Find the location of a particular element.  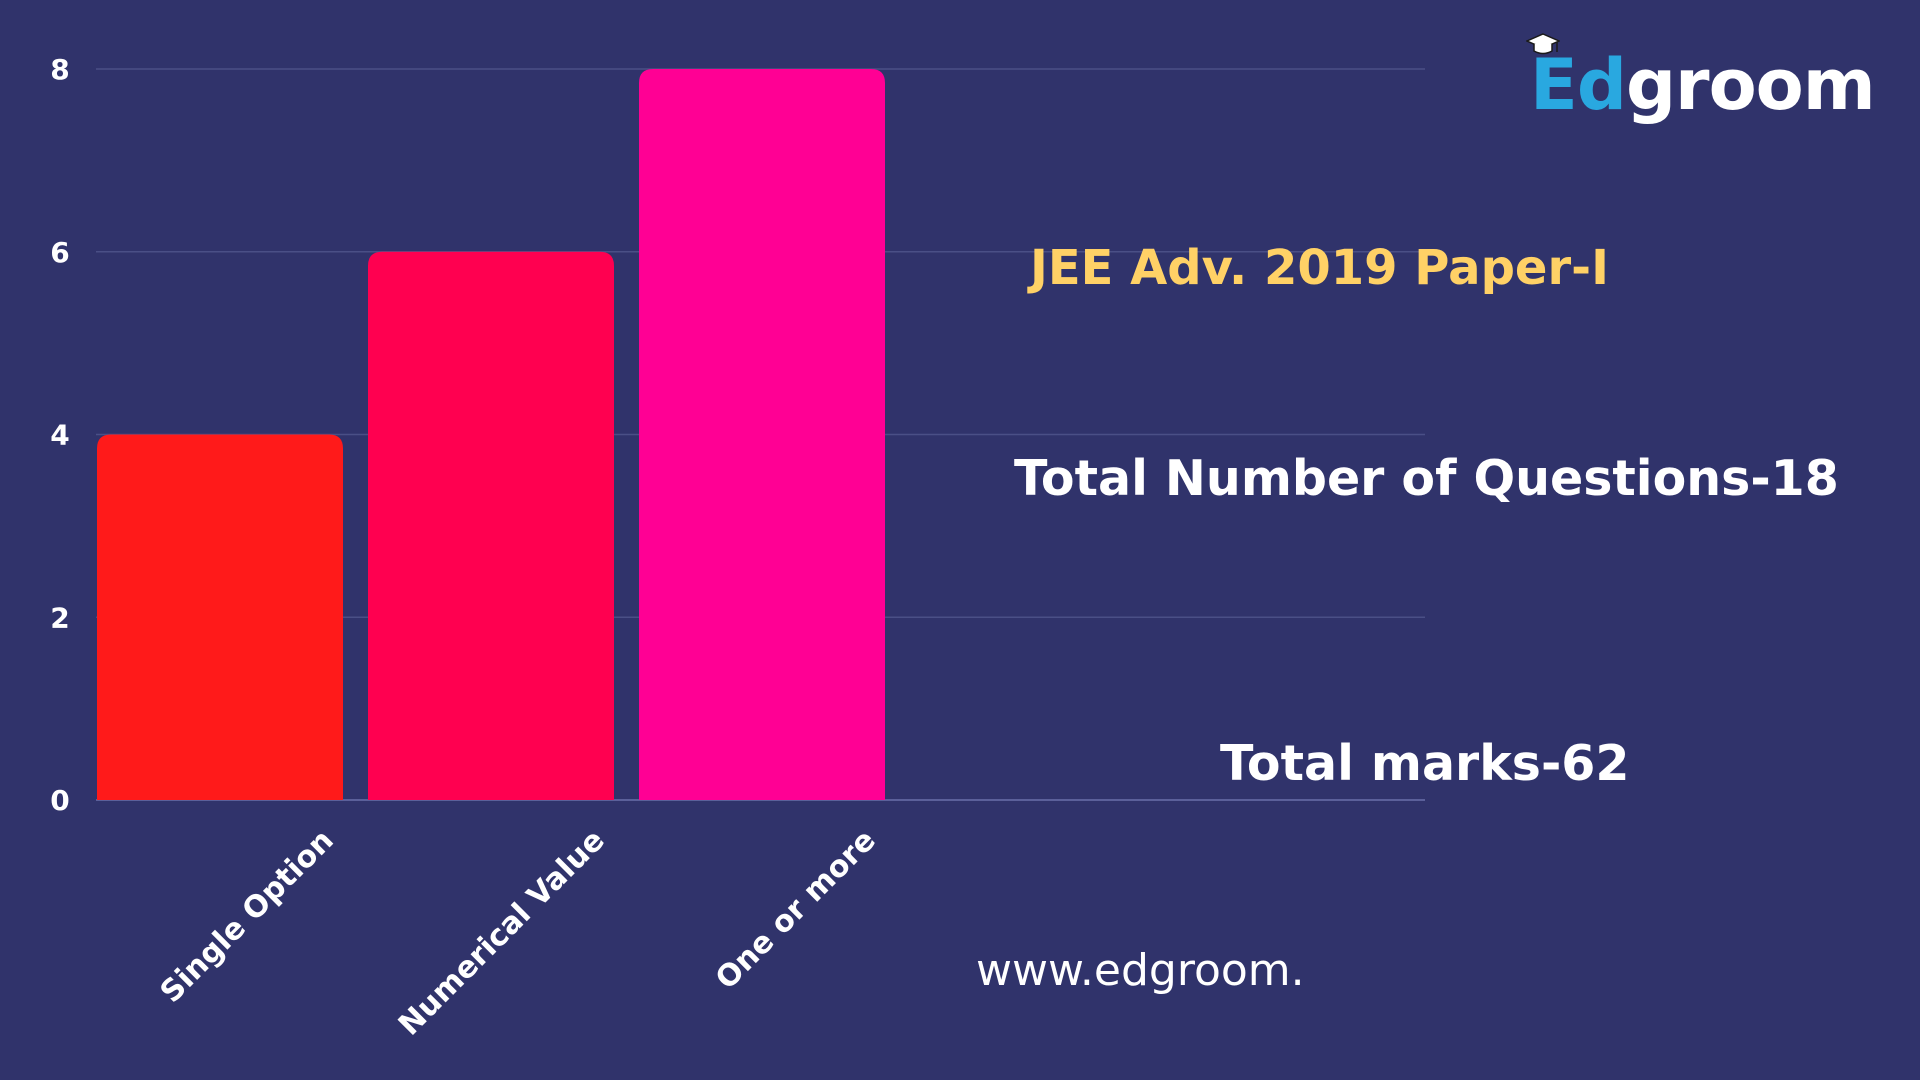

edgroom-logo: Edgroom is located at coordinates (1710, 85).